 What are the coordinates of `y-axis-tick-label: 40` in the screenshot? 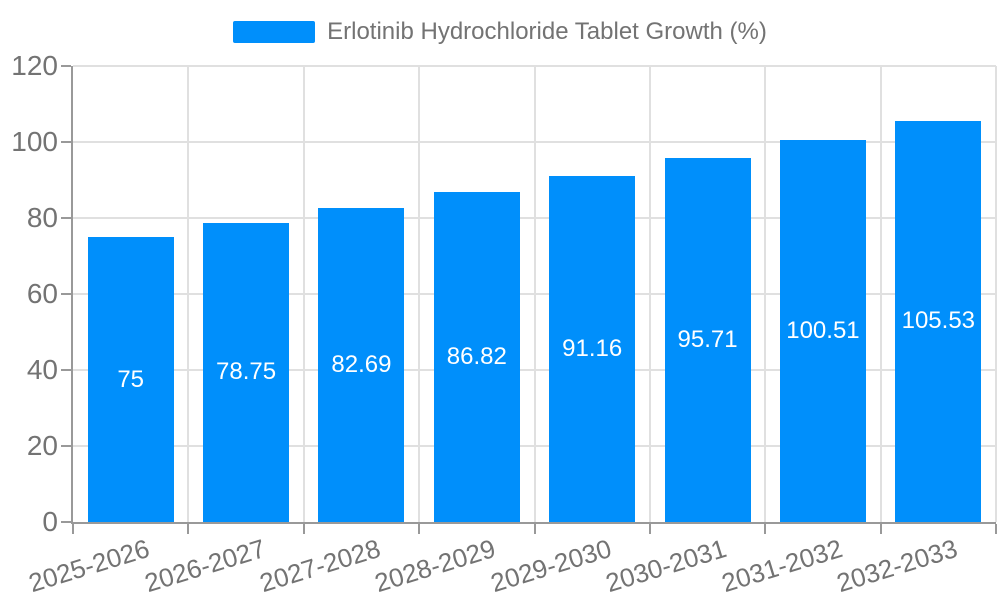 It's located at (42, 369).